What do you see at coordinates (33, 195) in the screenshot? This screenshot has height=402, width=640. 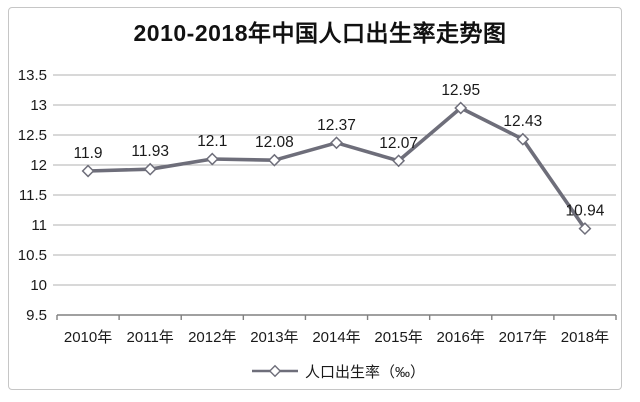 I see `y-axis-tick-label: 11.5` at bounding box center [33, 195].